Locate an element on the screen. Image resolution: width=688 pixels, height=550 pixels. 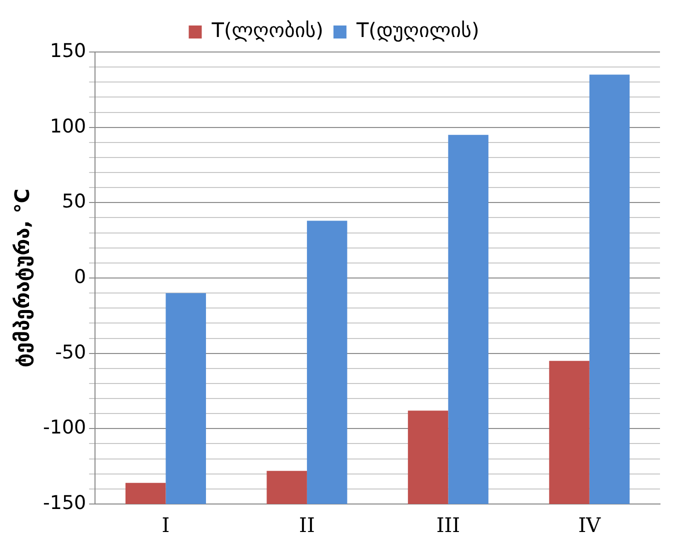
y-tick-label: 50 is located at coordinates (74, 201).